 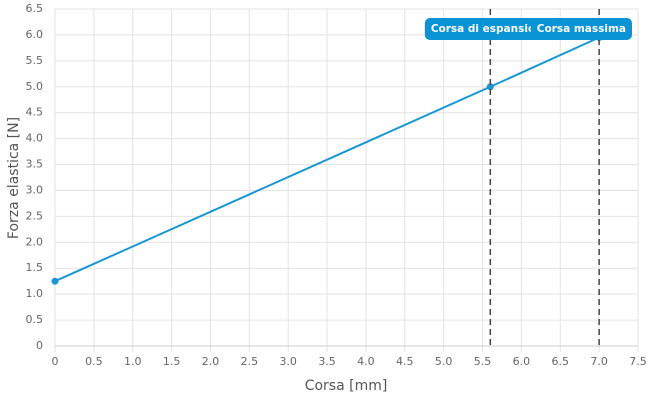 I want to click on y-tick-label: 1.0, so click(x=35, y=293).